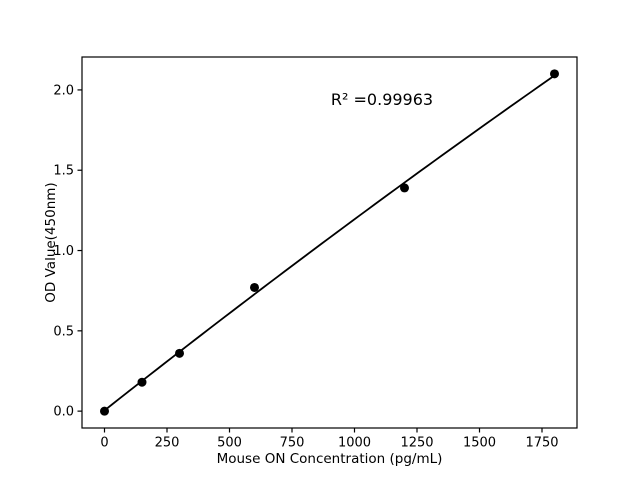  Describe the element at coordinates (63, 412) in the screenshot. I see `y-tick-label: 0.0` at that location.